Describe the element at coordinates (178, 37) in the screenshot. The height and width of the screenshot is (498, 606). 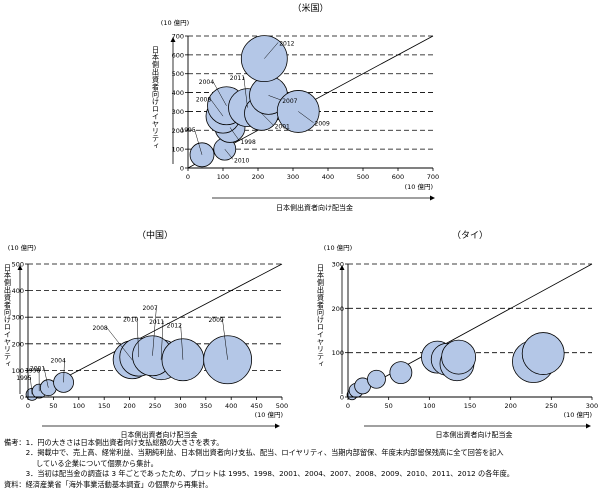
I see `panel1-y-tick-label: 700` at that location.